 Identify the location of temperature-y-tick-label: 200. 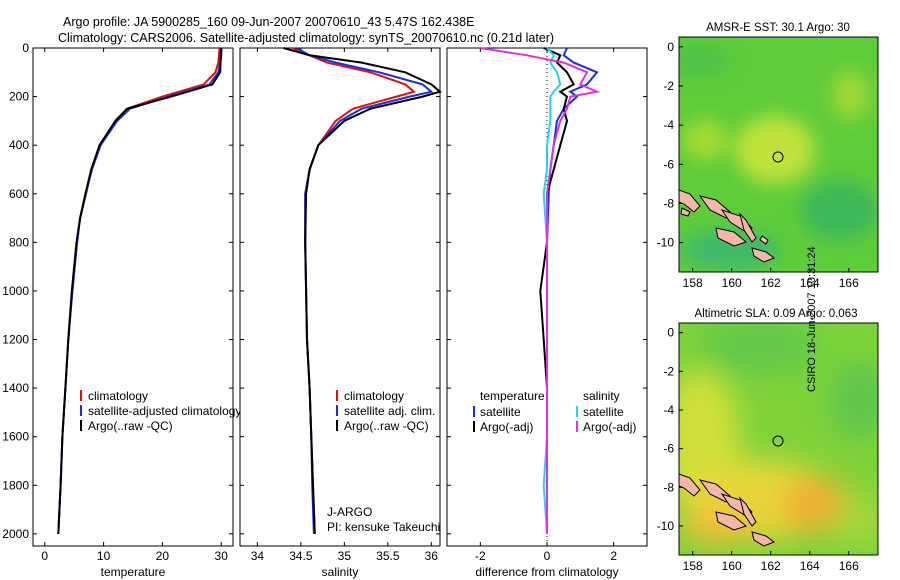
(19, 97).